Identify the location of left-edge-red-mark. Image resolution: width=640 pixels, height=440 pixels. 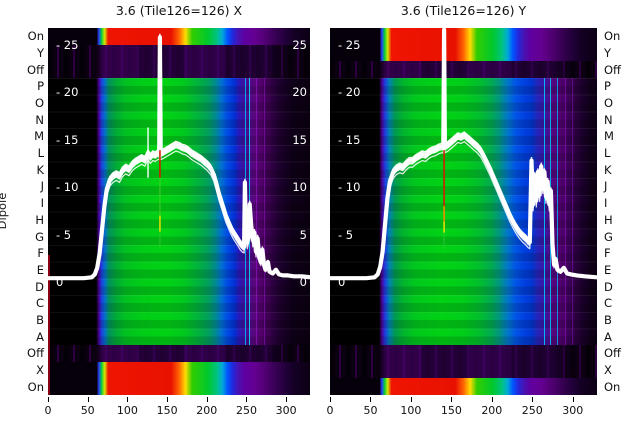
(49, 325).